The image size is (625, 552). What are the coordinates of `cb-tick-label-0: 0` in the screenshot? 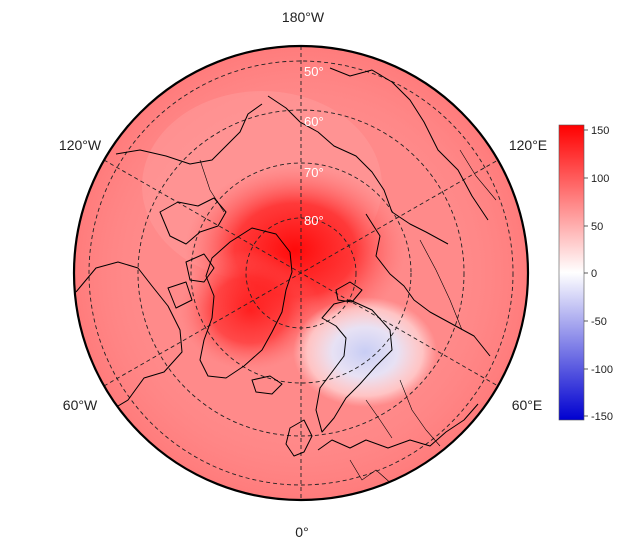 It's located at (594, 274).